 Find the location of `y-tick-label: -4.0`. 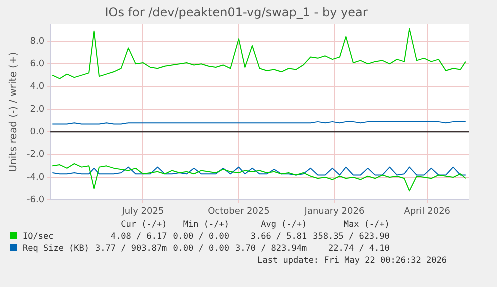

y-tick-label: -4.0 is located at coordinates (36, 177).